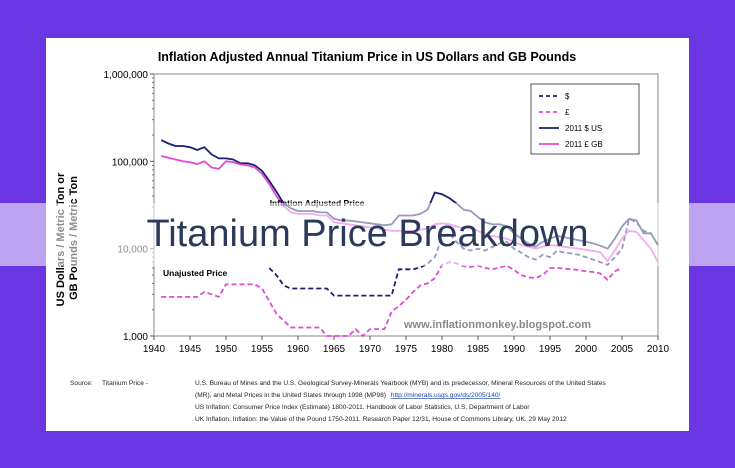  What do you see at coordinates (298, 349) in the screenshot?
I see `x-tick-label: 1960` at bounding box center [298, 349].